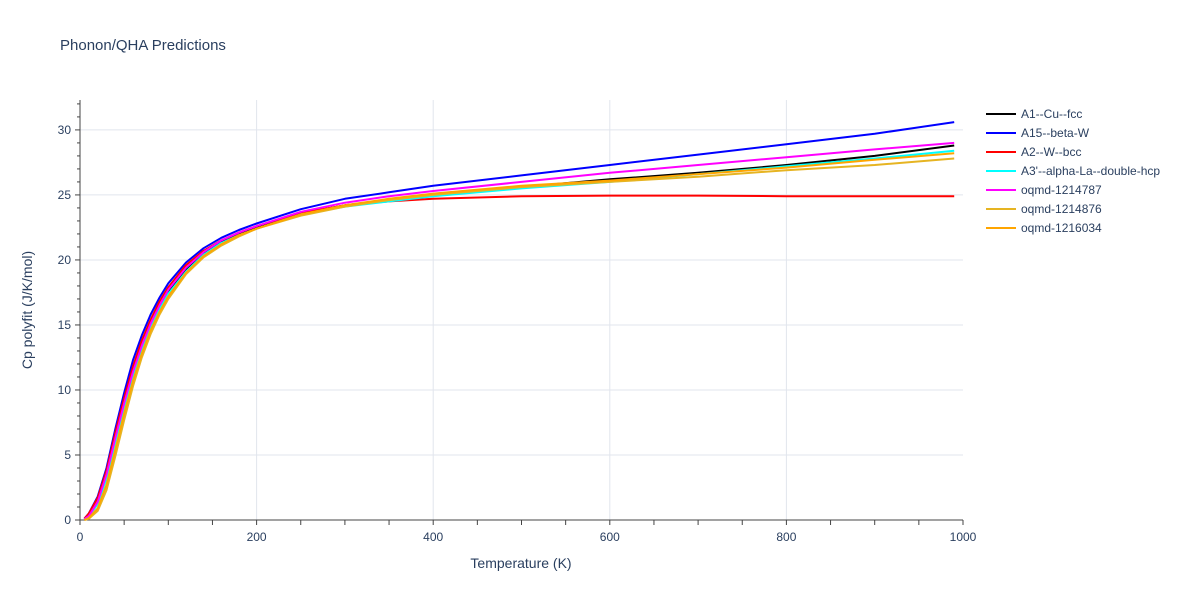 The width and height of the screenshot is (1200, 600). What do you see at coordinates (27, 310) in the screenshot?
I see `y-axis-title: Cp polyfit (J/K/mol)` at bounding box center [27, 310].